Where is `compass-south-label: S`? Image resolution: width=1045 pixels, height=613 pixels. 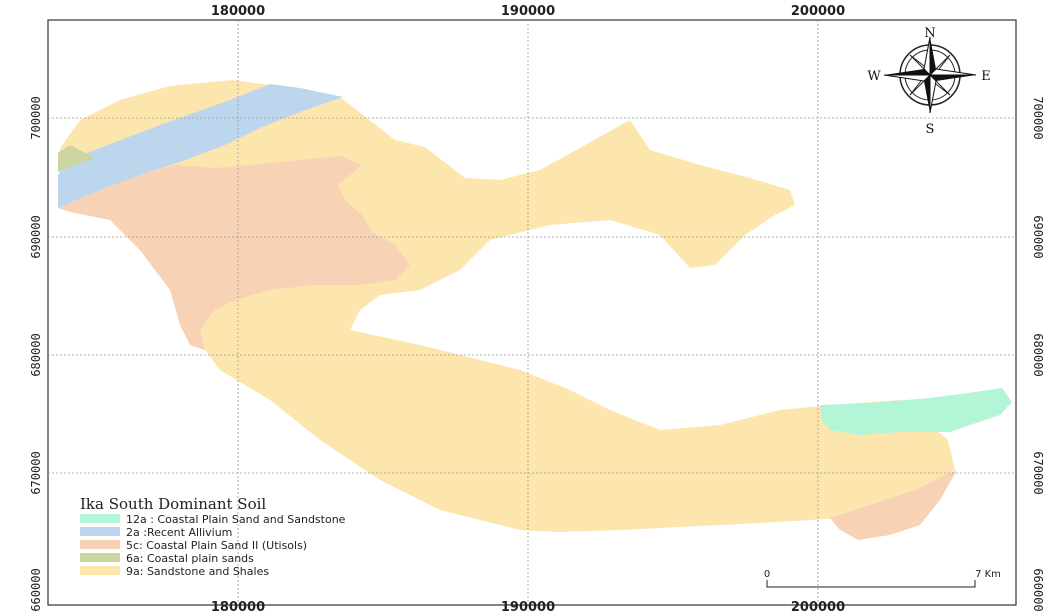 compass-south-label: S is located at coordinates (930, 129).